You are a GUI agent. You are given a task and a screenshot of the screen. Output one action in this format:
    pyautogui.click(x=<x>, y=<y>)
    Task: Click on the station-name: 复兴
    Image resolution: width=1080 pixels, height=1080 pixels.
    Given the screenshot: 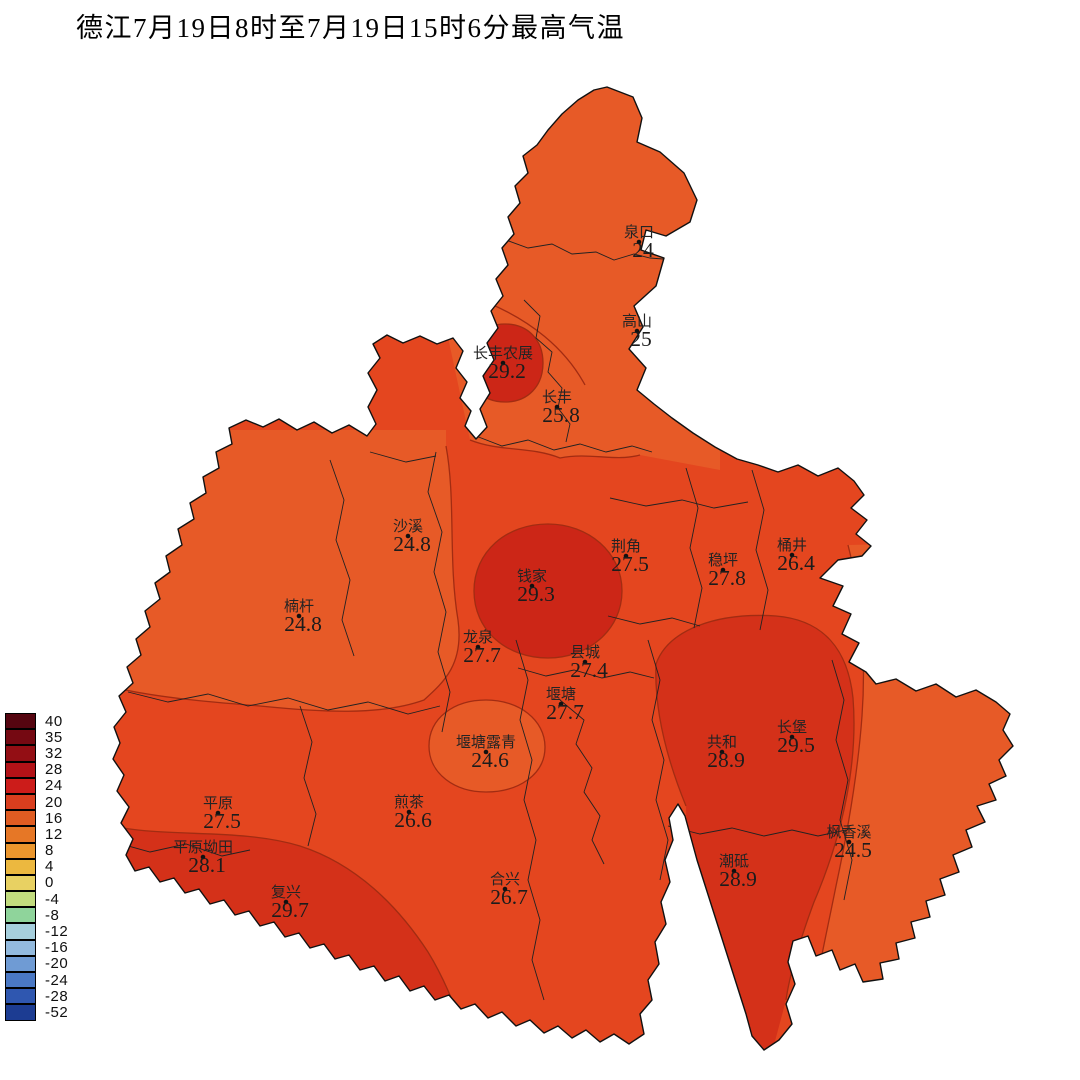 What is the action you would take?
    pyautogui.click(x=286, y=892)
    